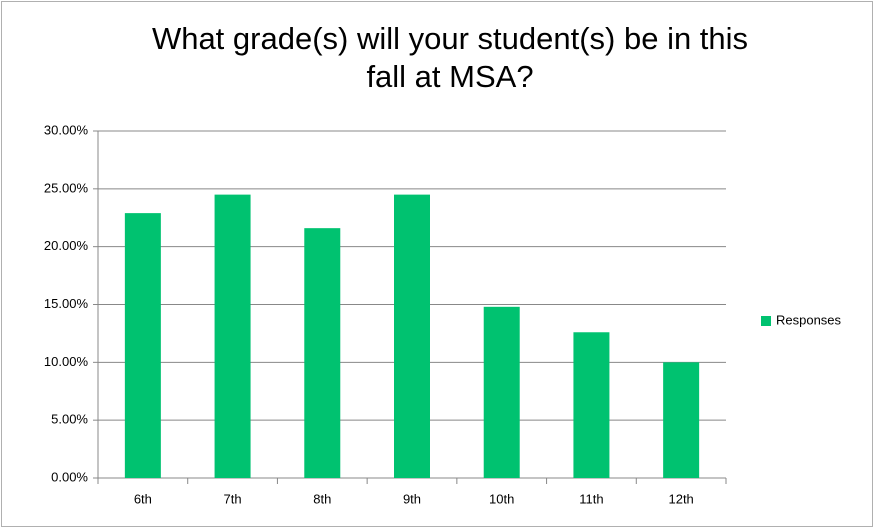 This screenshot has width=875, height=529. What do you see at coordinates (412, 498) in the screenshot?
I see `x-tick-label: 9th` at bounding box center [412, 498].